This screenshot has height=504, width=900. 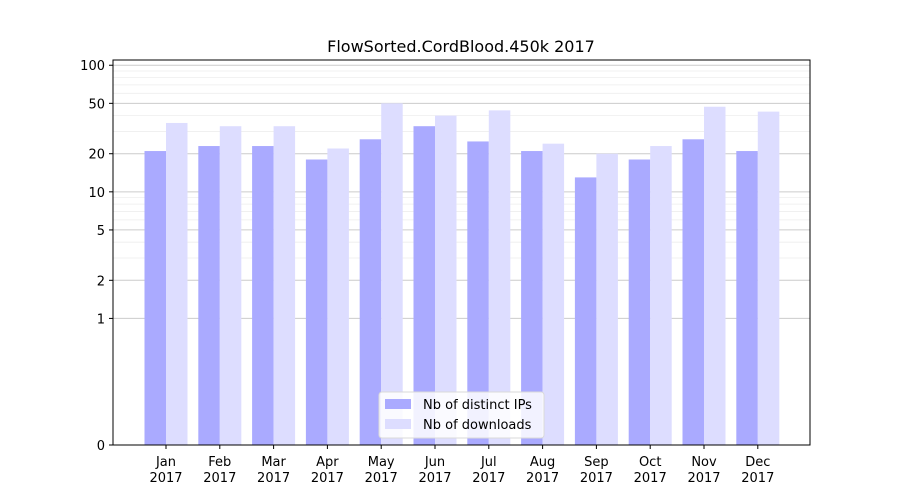 I want to click on x-tick-label: Nov 2017, so click(x=703, y=470).